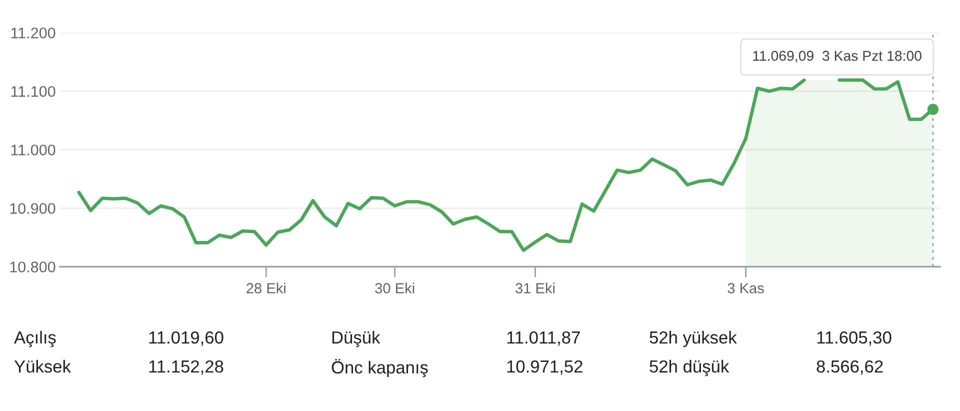  Describe the element at coordinates (33, 150) in the screenshot. I see `y-tick-label: 11.000` at that location.